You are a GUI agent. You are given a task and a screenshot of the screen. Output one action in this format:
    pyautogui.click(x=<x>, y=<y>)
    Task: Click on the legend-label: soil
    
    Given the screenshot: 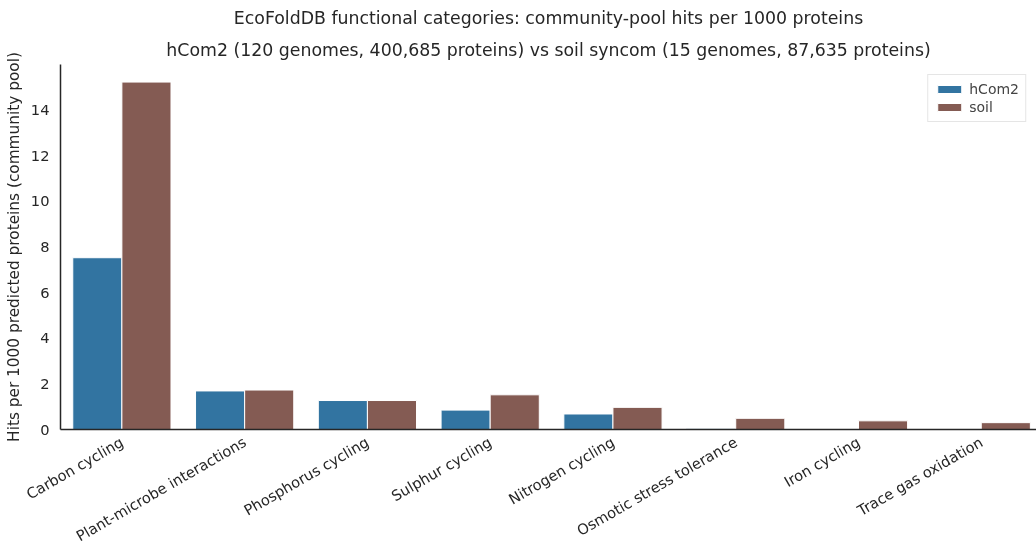 What is the action you would take?
    pyautogui.click(x=981, y=107)
    